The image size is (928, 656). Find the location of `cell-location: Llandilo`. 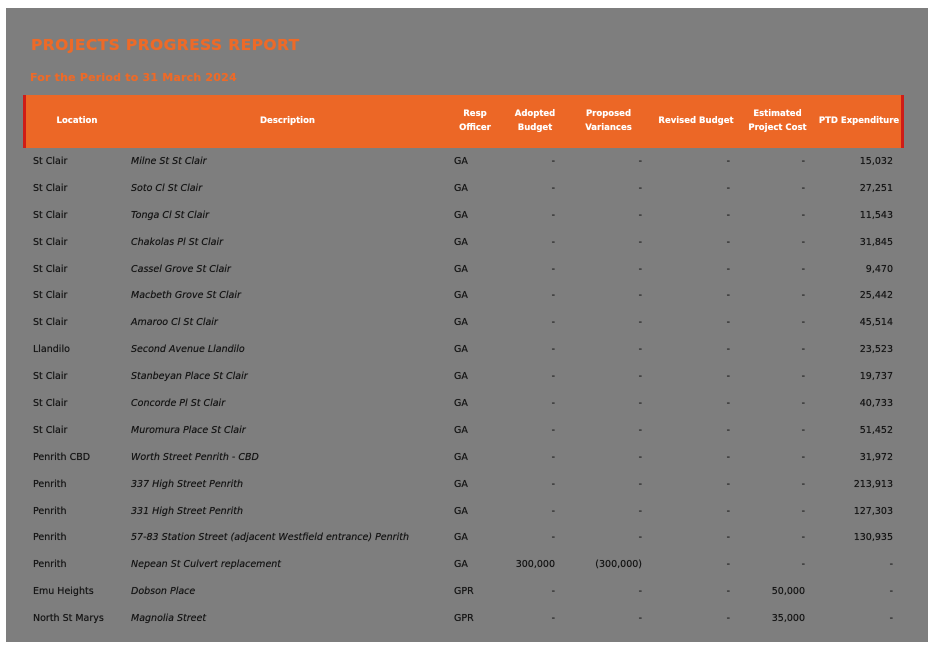

cell-location: Llandilo is located at coordinates (51, 350).